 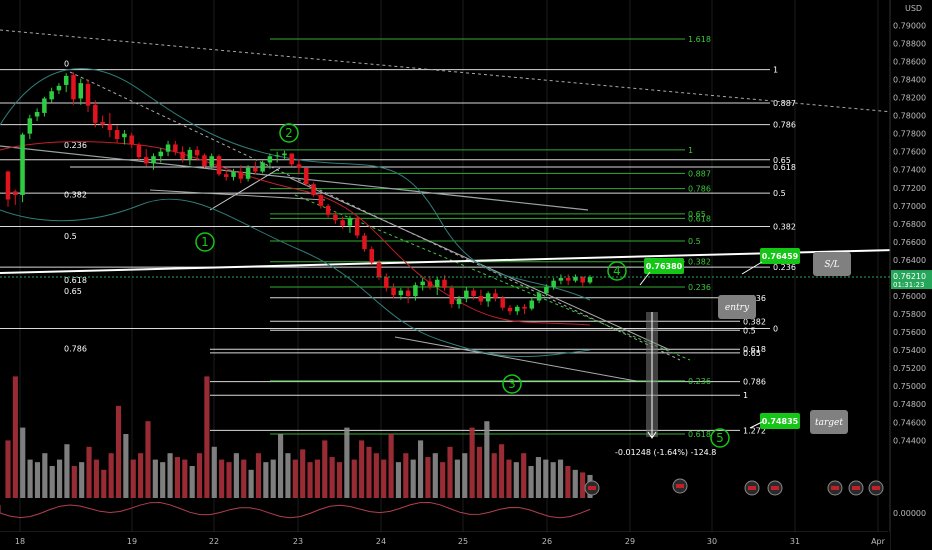 I want to click on fib-level-label: 1.272, so click(x=754, y=430).